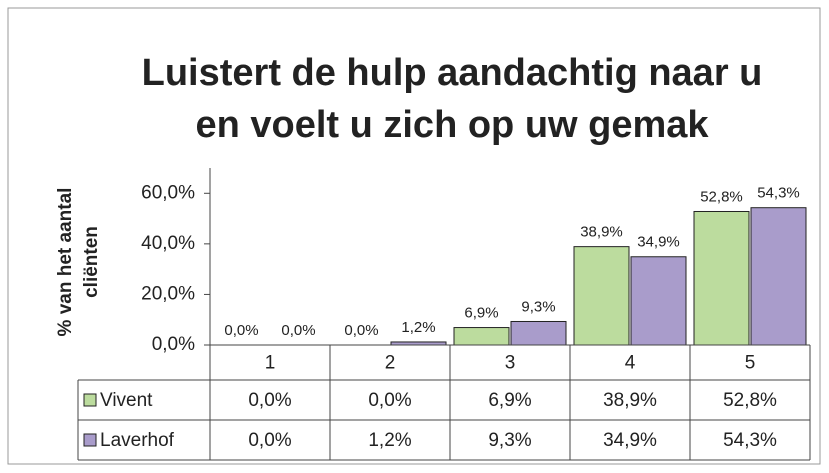 The image size is (829, 473). Describe the element at coordinates (750, 363) in the screenshot. I see `x-tick-label: 5` at that location.